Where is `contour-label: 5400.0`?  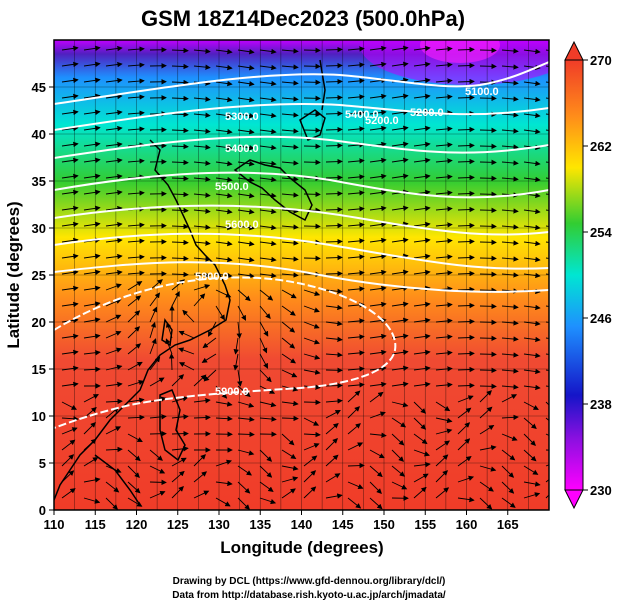
contour-label: 5400.0 is located at coordinates (242, 149).